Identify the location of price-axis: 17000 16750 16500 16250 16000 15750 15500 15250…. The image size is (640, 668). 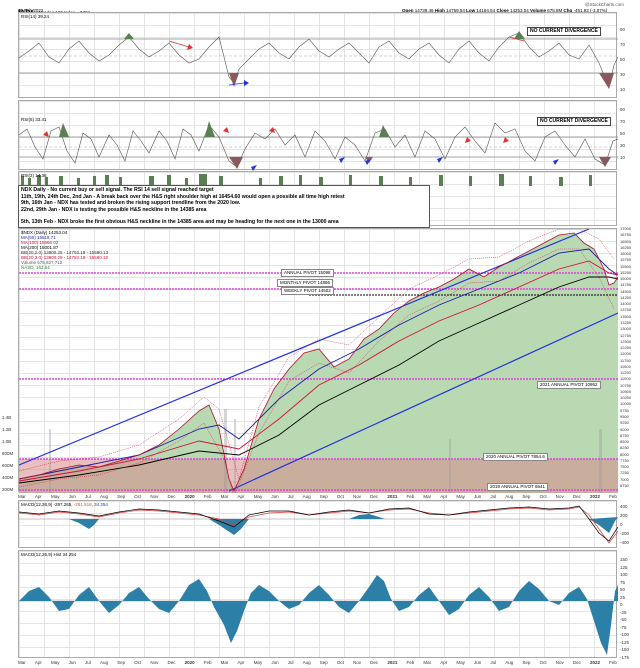
(626, 357).